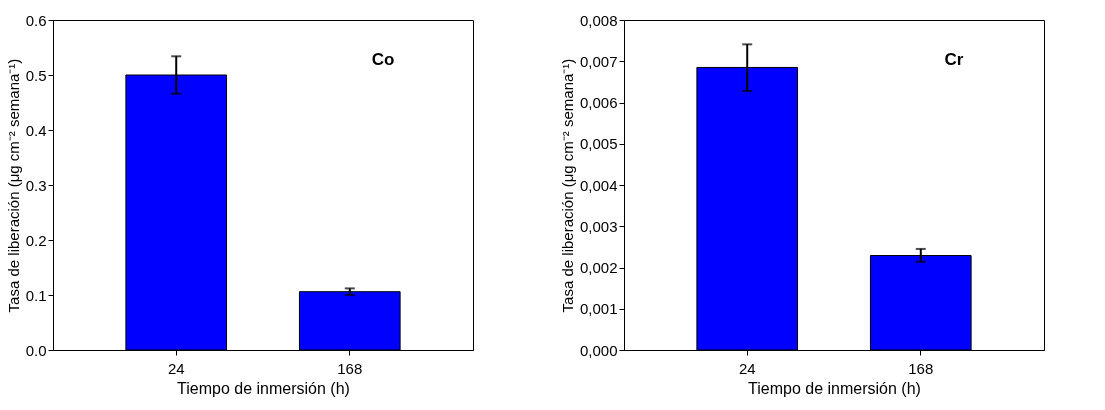 The height and width of the screenshot is (410, 1105). Describe the element at coordinates (598, 144) in the screenshot. I see `y-tick-label: 0,005` at that location.